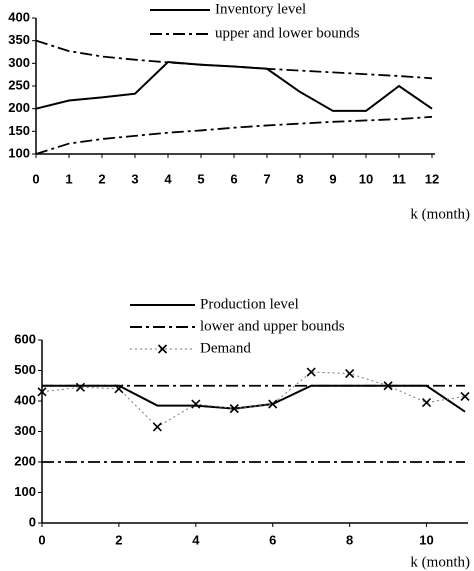 This screenshot has width=474, height=571. What do you see at coordinates (134, 178) in the screenshot?
I see `x-tick-label: 3` at bounding box center [134, 178].